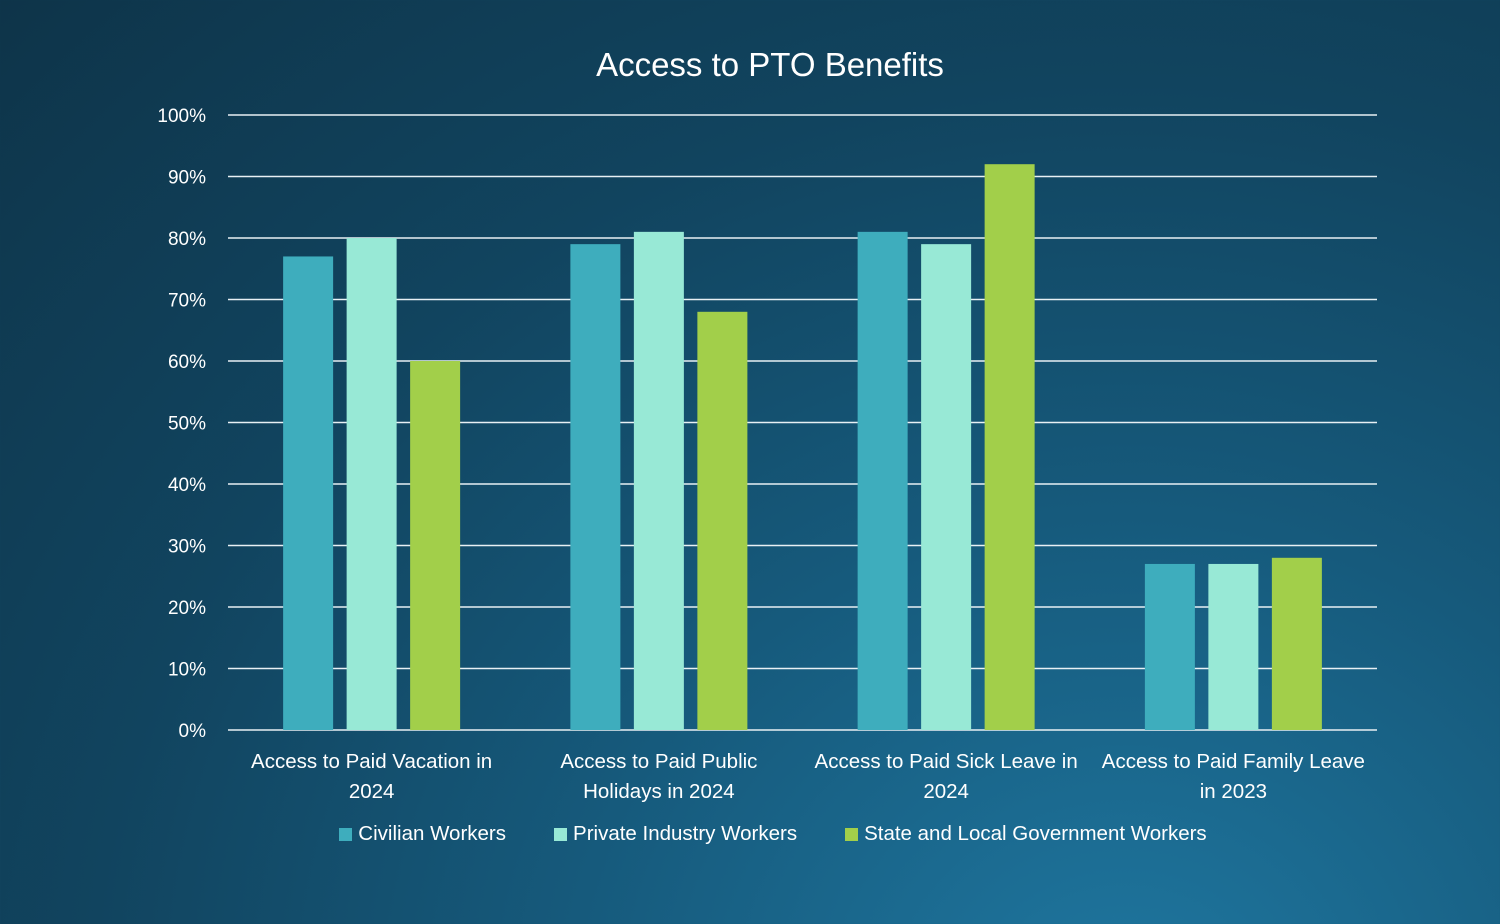  I want to click on y-tick-label: 30%, so click(187, 547).